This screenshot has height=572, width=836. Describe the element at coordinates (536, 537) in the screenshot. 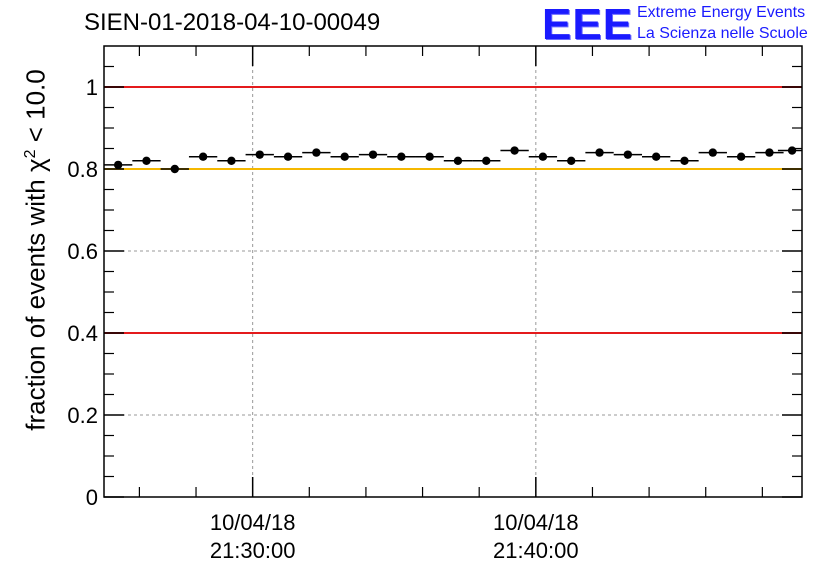

I see `x-tick-label-1: 10/04/18 21:40:00` at that location.